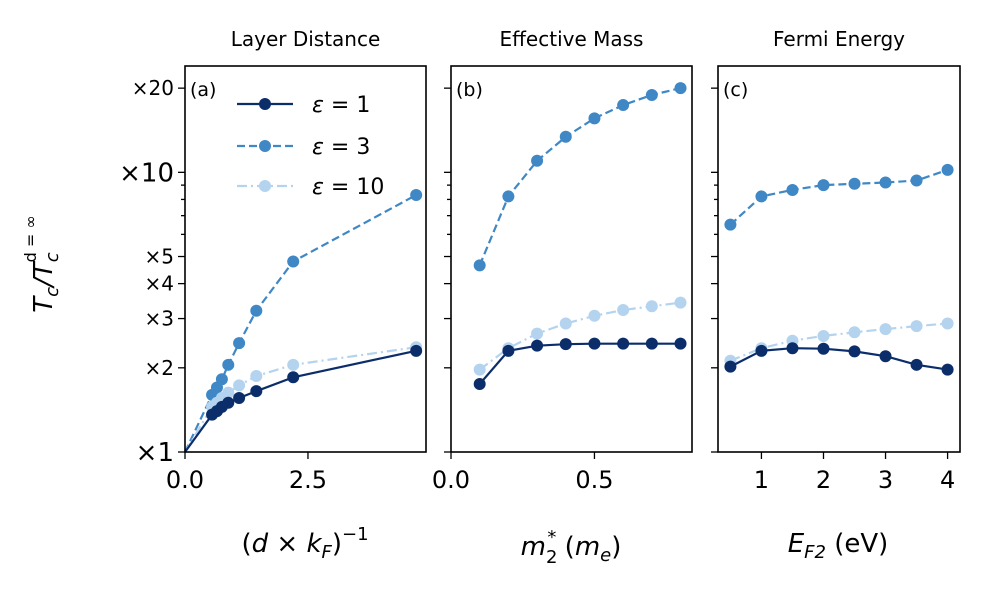  What do you see at coordinates (469, 90) in the screenshot?
I see `panel-label-1: (b)` at bounding box center [469, 90].